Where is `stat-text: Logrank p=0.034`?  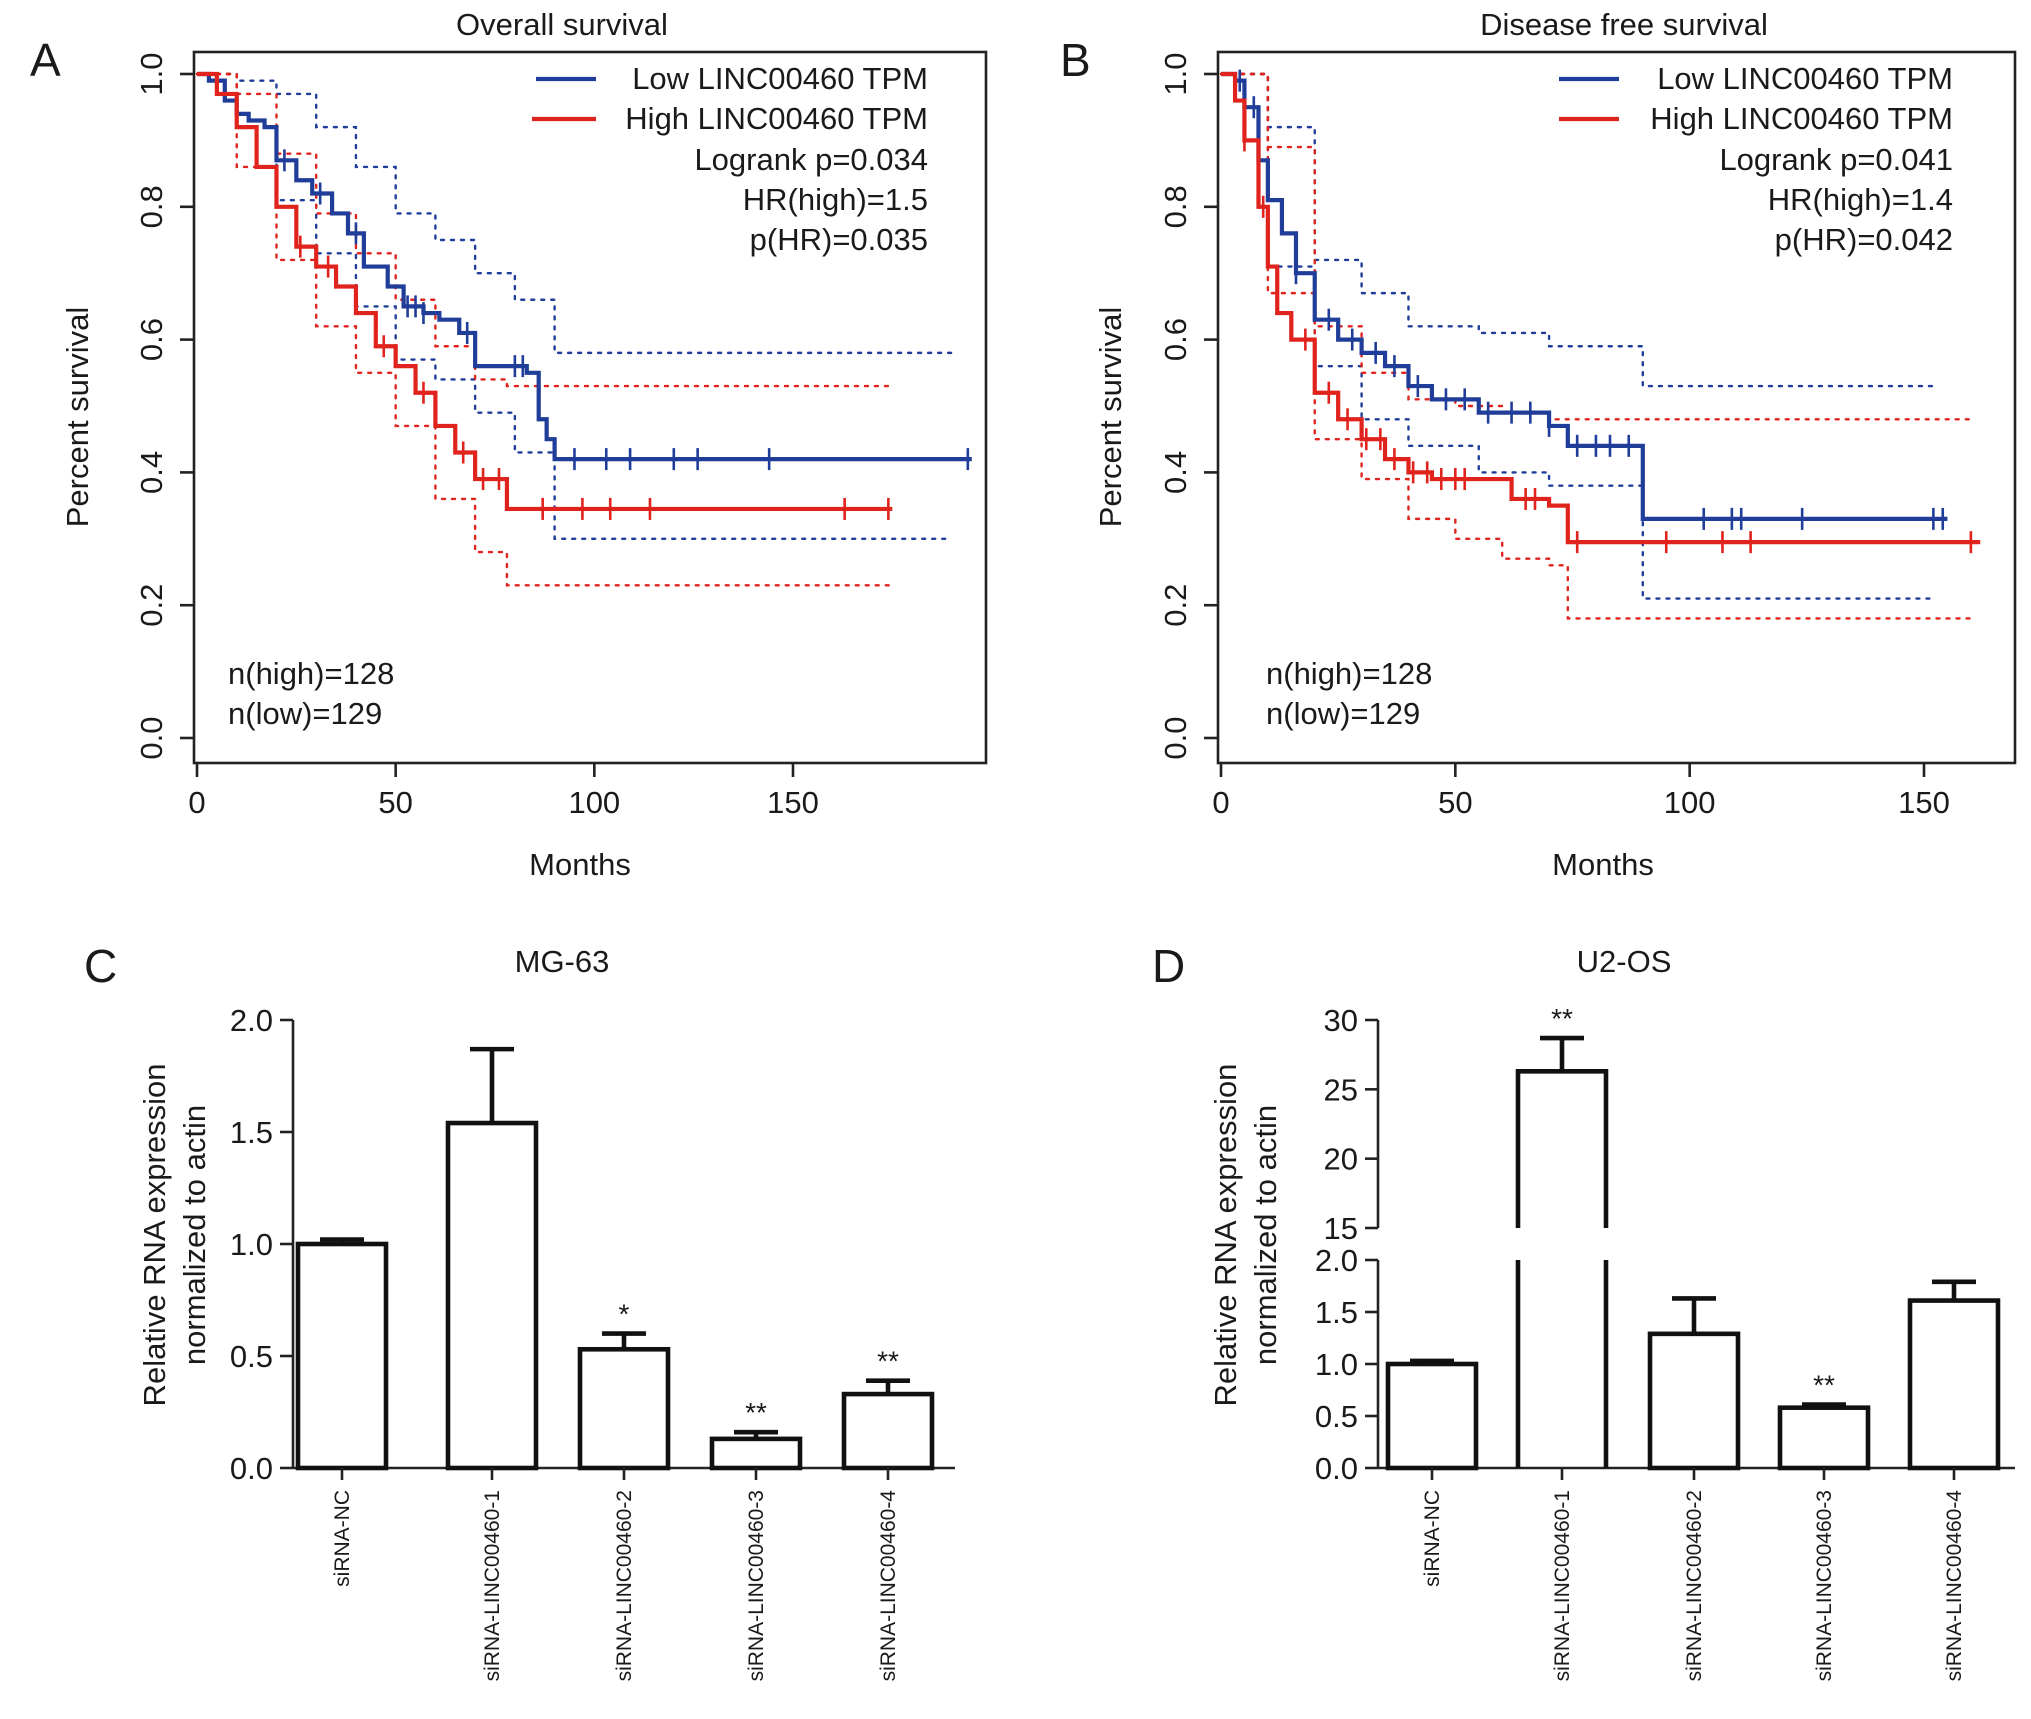 stat-text: Logrank p=0.034 is located at coordinates (811, 159).